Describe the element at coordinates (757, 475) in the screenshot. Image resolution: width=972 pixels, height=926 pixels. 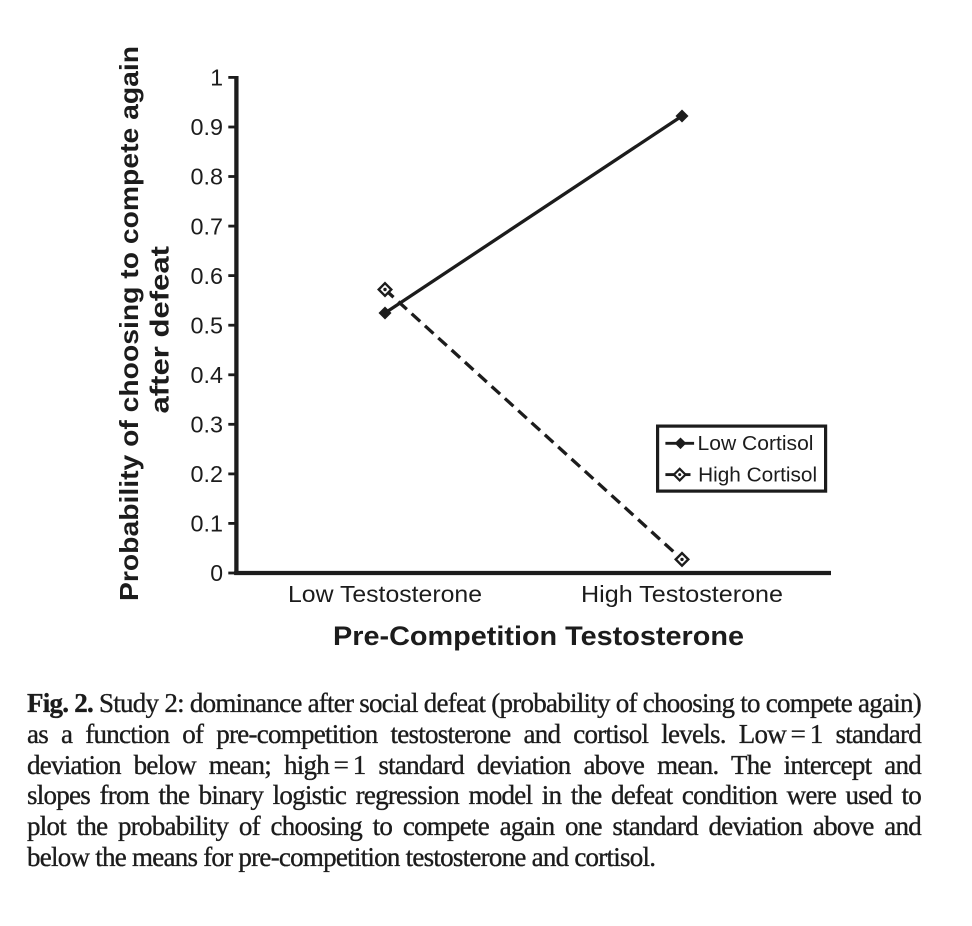
I see `svg-text: High Cortisol` at that location.